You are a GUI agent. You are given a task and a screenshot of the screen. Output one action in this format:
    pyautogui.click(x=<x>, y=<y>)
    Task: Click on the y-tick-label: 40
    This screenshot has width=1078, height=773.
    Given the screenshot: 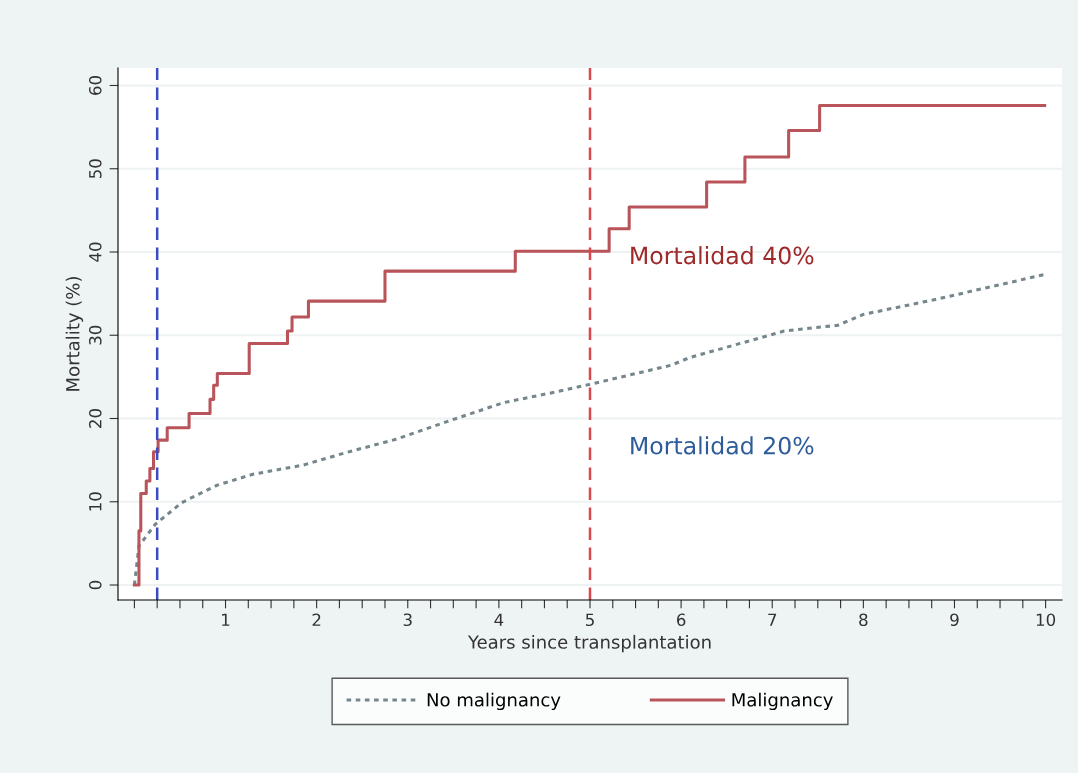 What is the action you would take?
    pyautogui.click(x=95, y=252)
    